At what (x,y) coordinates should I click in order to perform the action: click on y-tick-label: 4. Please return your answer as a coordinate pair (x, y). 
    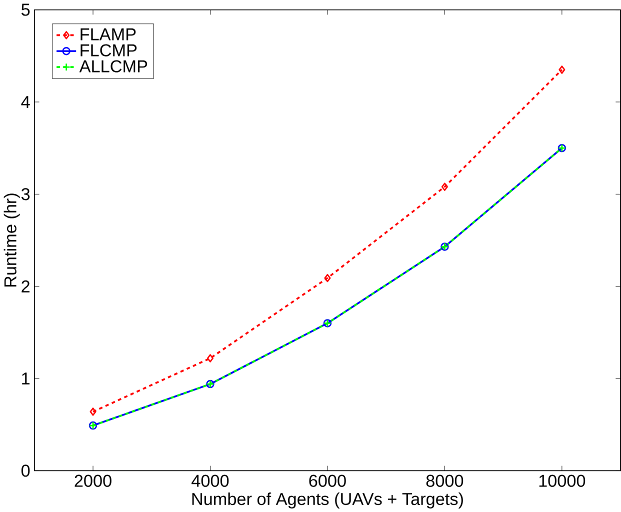
    Looking at the image, I should click on (25, 102).